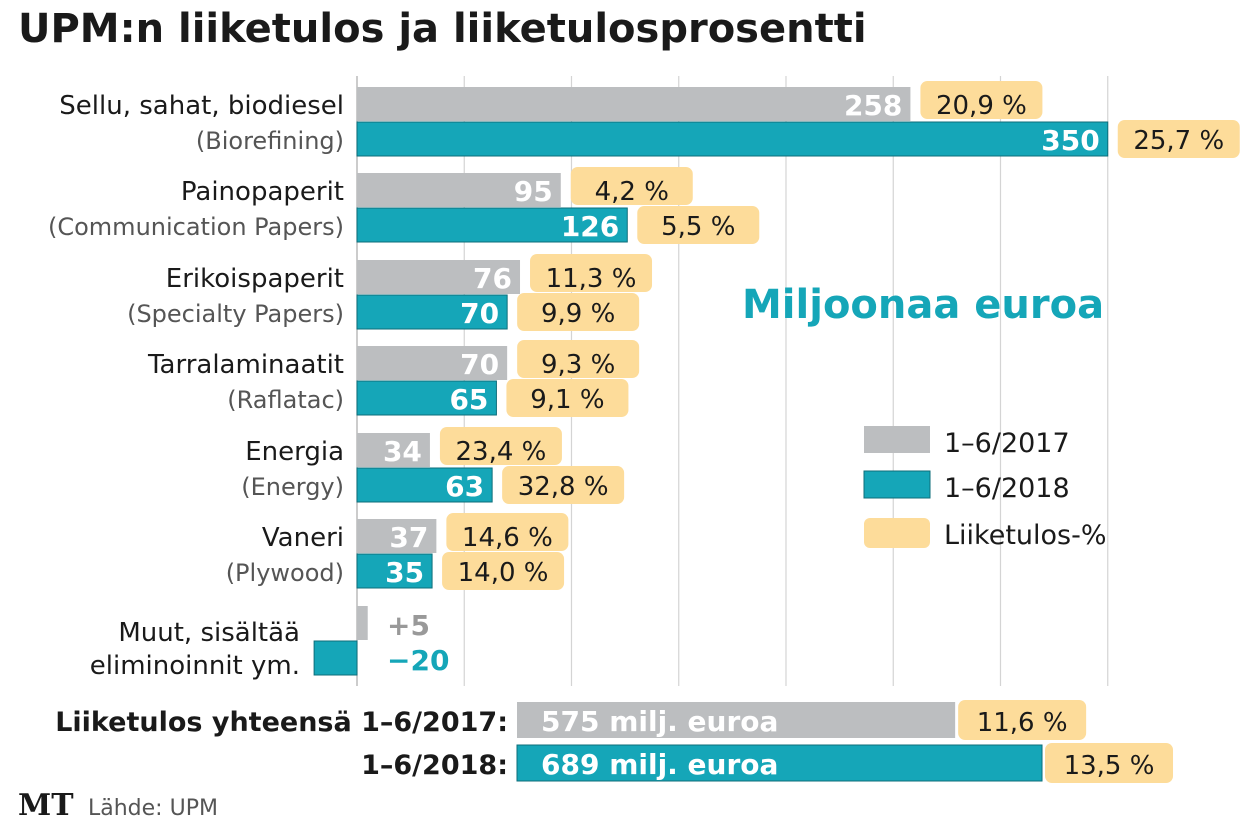 This screenshot has width=1240, height=825. Describe the element at coordinates (418, 660) in the screenshot. I see `bar-value-label: −20` at that location.